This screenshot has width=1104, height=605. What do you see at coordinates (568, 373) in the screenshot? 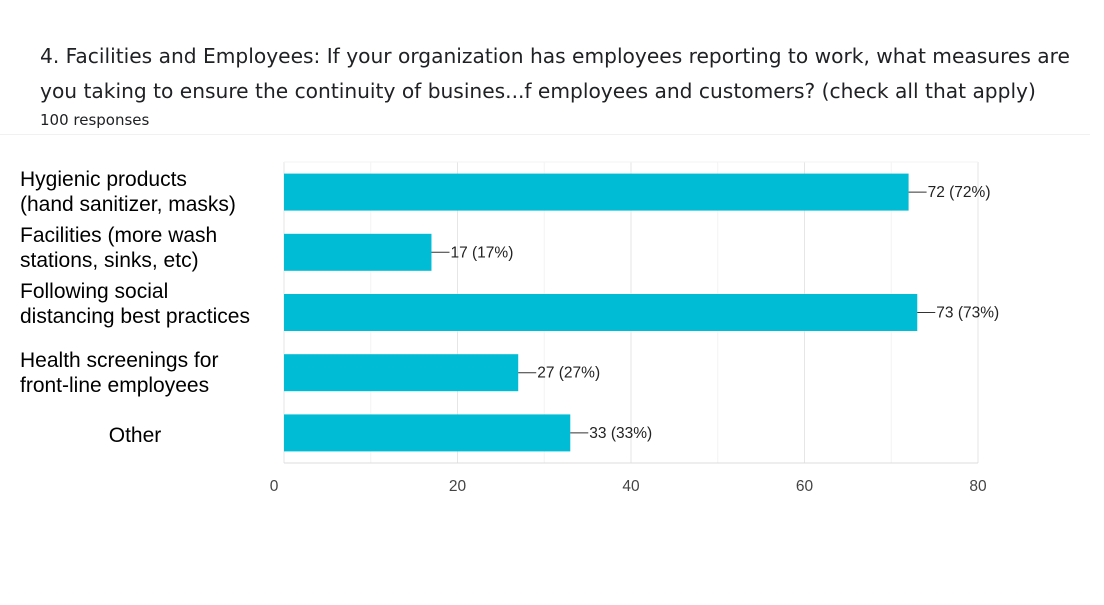
I see `data-label: 27 (27%)` at bounding box center [568, 373].